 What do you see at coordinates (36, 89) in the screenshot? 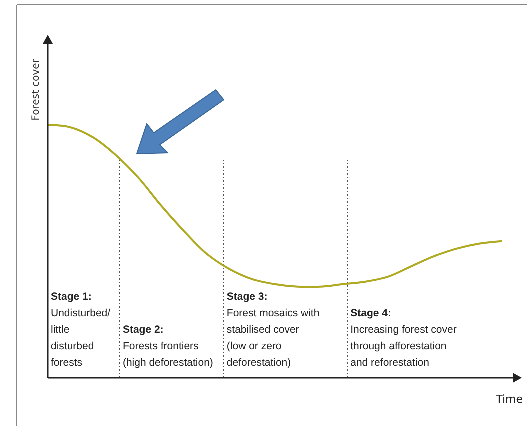
I see `y-axis-title: Forest cover` at bounding box center [36, 89].